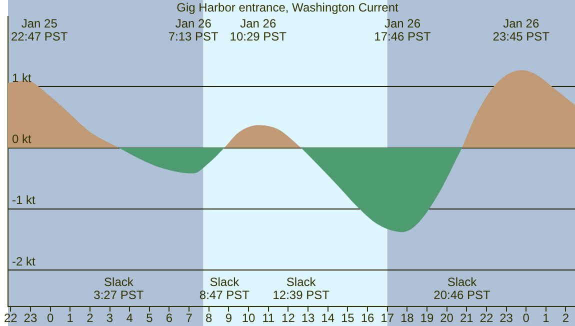  Describe the element at coordinates (224, 288) in the screenshot. I see `annotation: Slack 8:47 PST` at that location.